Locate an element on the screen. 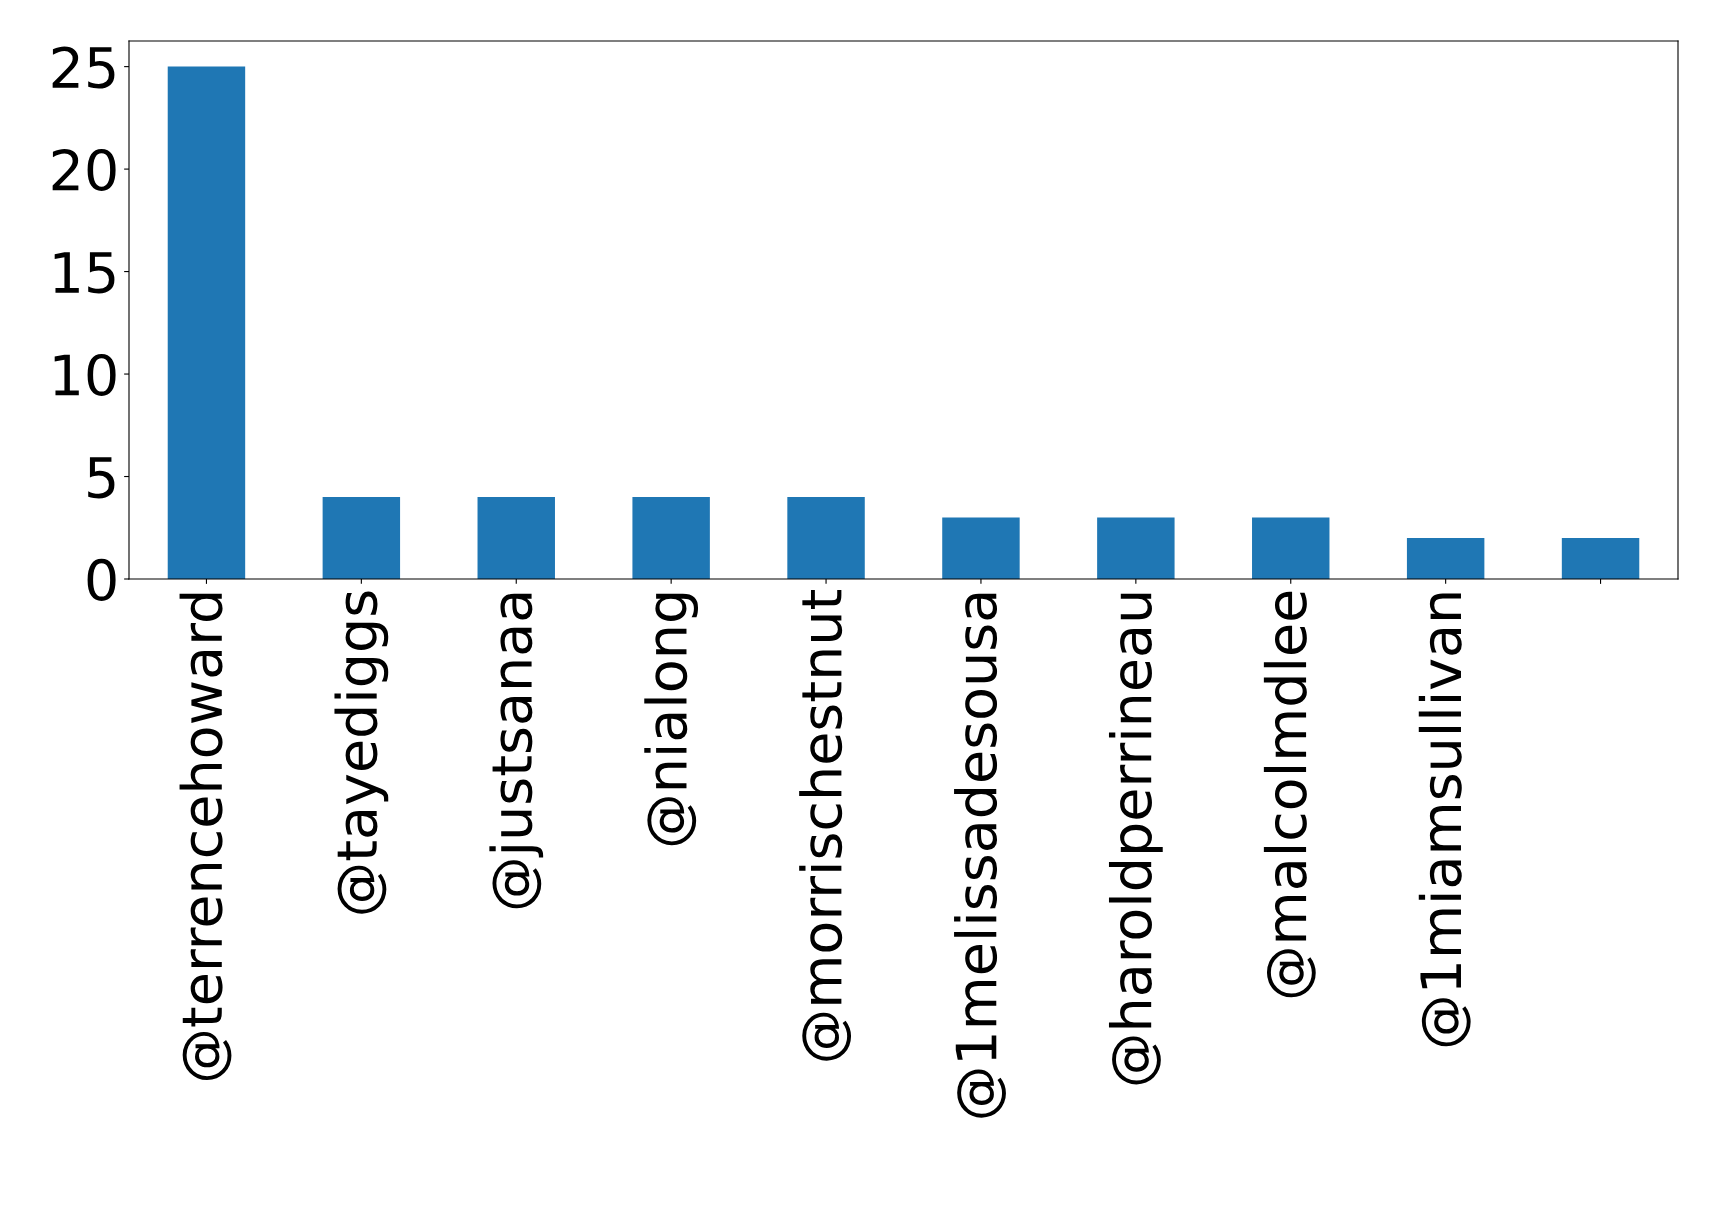 This screenshot has height=1227, width=1719. y-tick-label: 20 is located at coordinates (84, 169).